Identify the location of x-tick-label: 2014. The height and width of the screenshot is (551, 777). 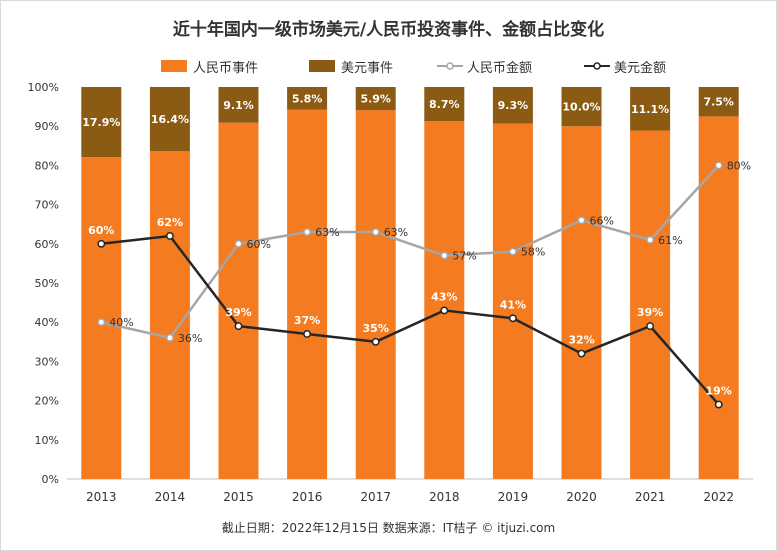
(170, 497).